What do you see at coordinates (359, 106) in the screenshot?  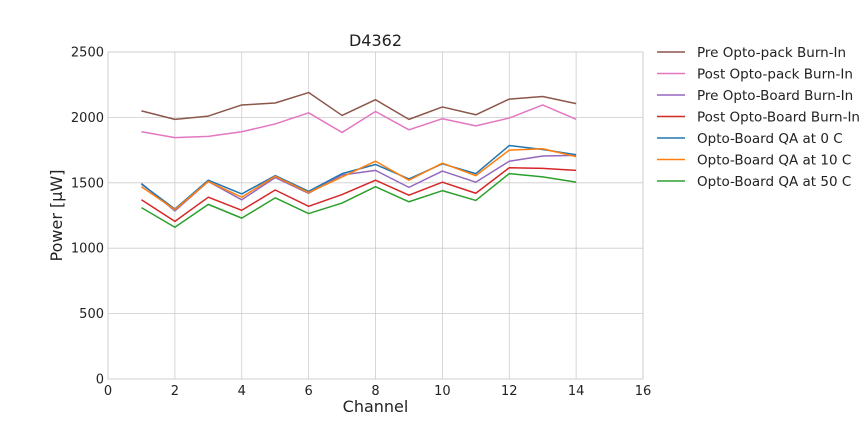 I see `series-line-pre-opto-pack-burn-in` at bounding box center [359, 106].